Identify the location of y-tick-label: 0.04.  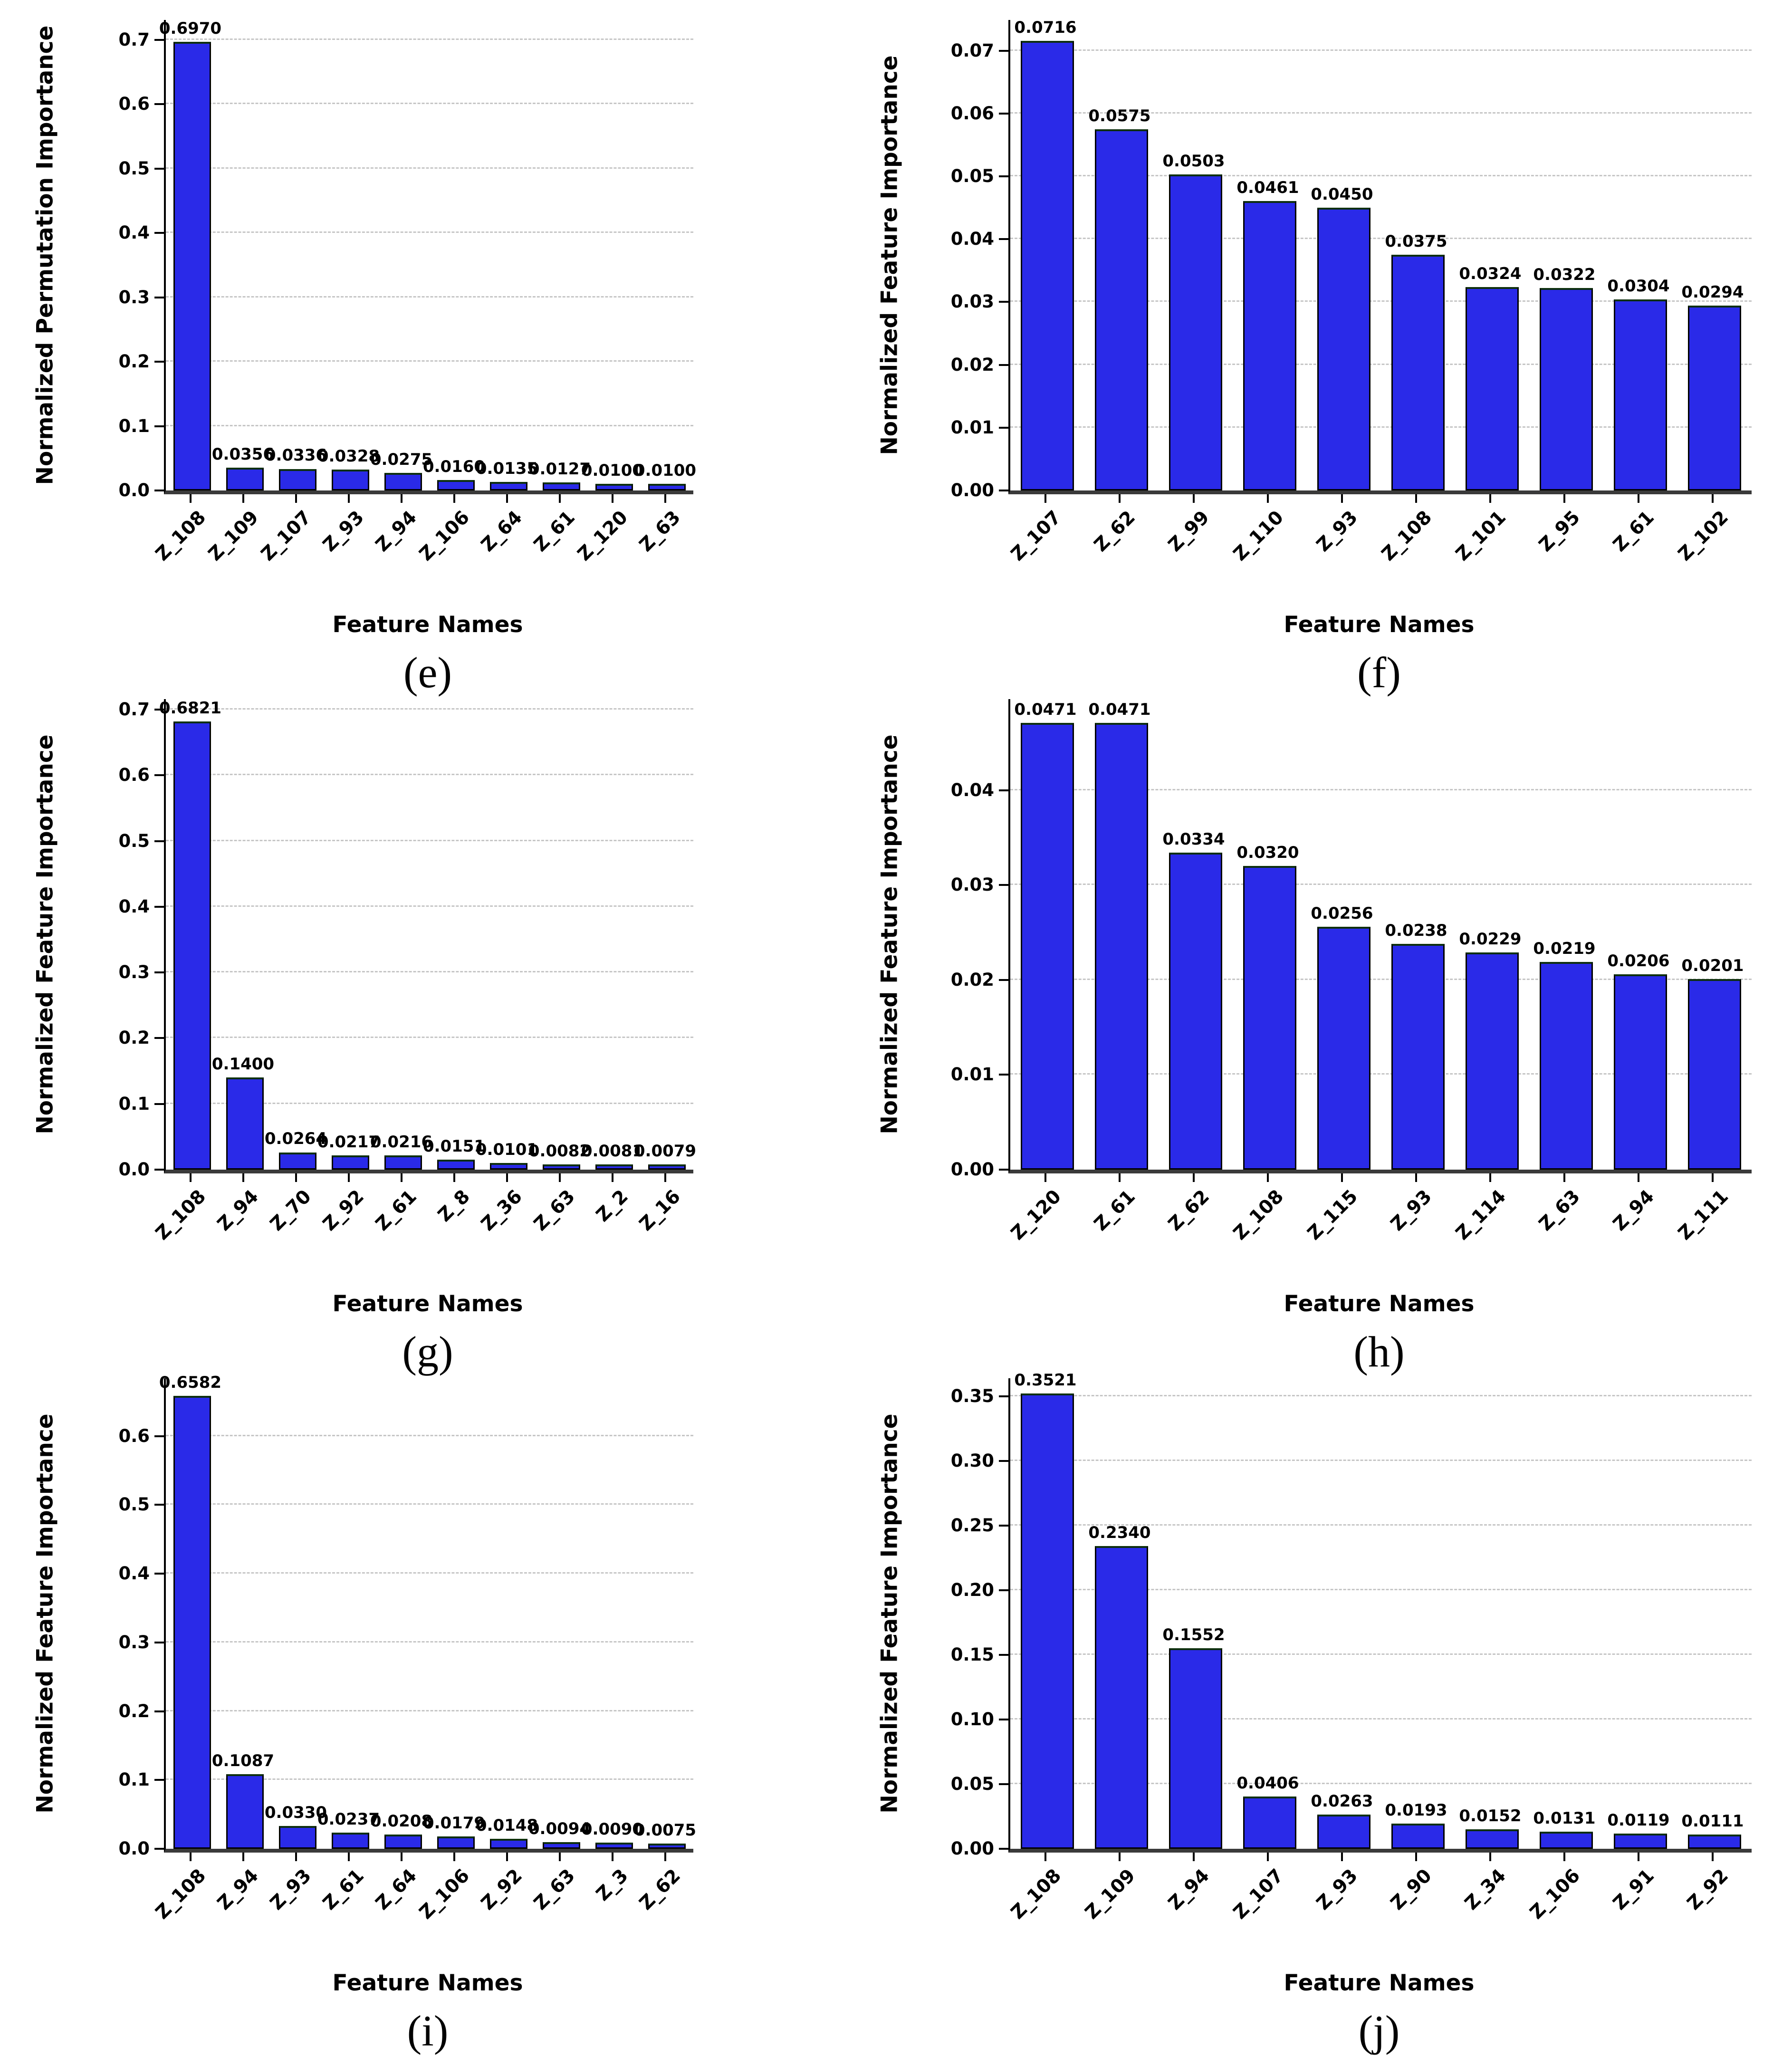
(972, 239).